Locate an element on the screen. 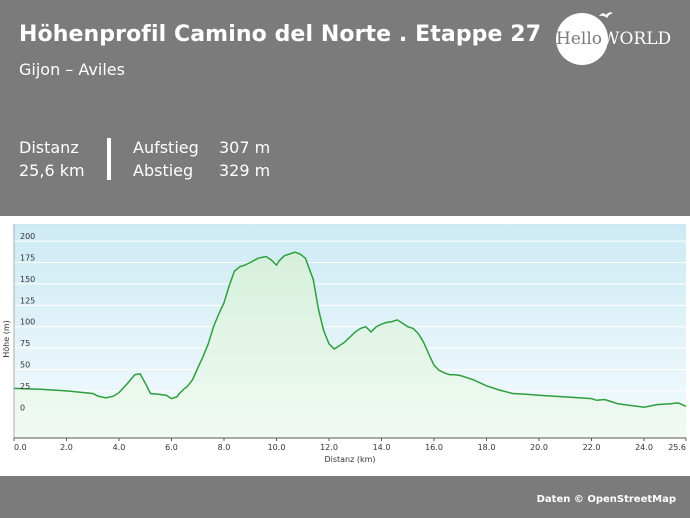 This screenshot has width=690, height=518. descent-value: 329 m is located at coordinates (245, 170).